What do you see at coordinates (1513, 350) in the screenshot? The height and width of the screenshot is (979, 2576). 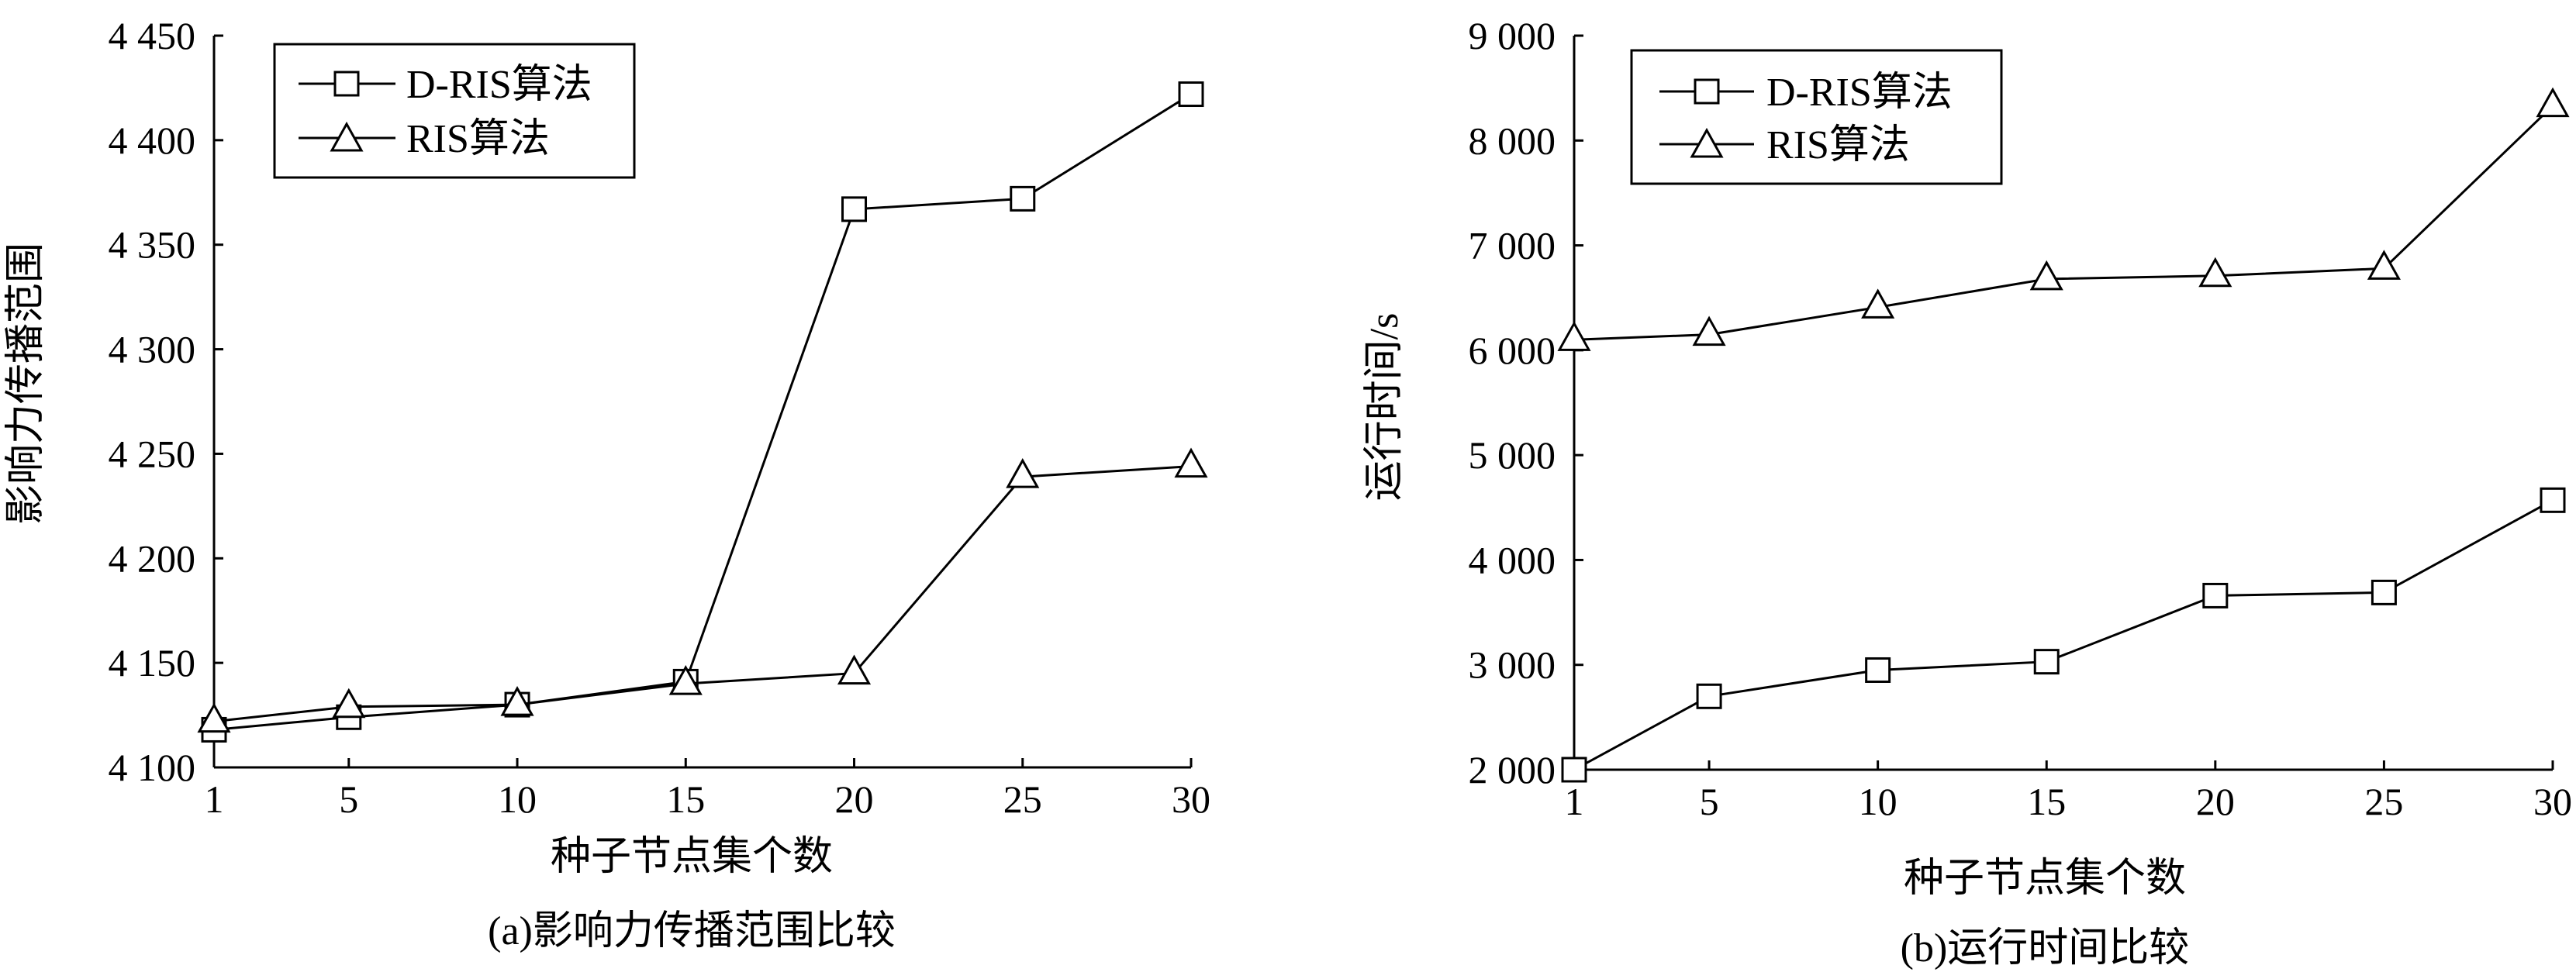 I see `y-tick-label-b: 6 000` at bounding box center [1513, 350].